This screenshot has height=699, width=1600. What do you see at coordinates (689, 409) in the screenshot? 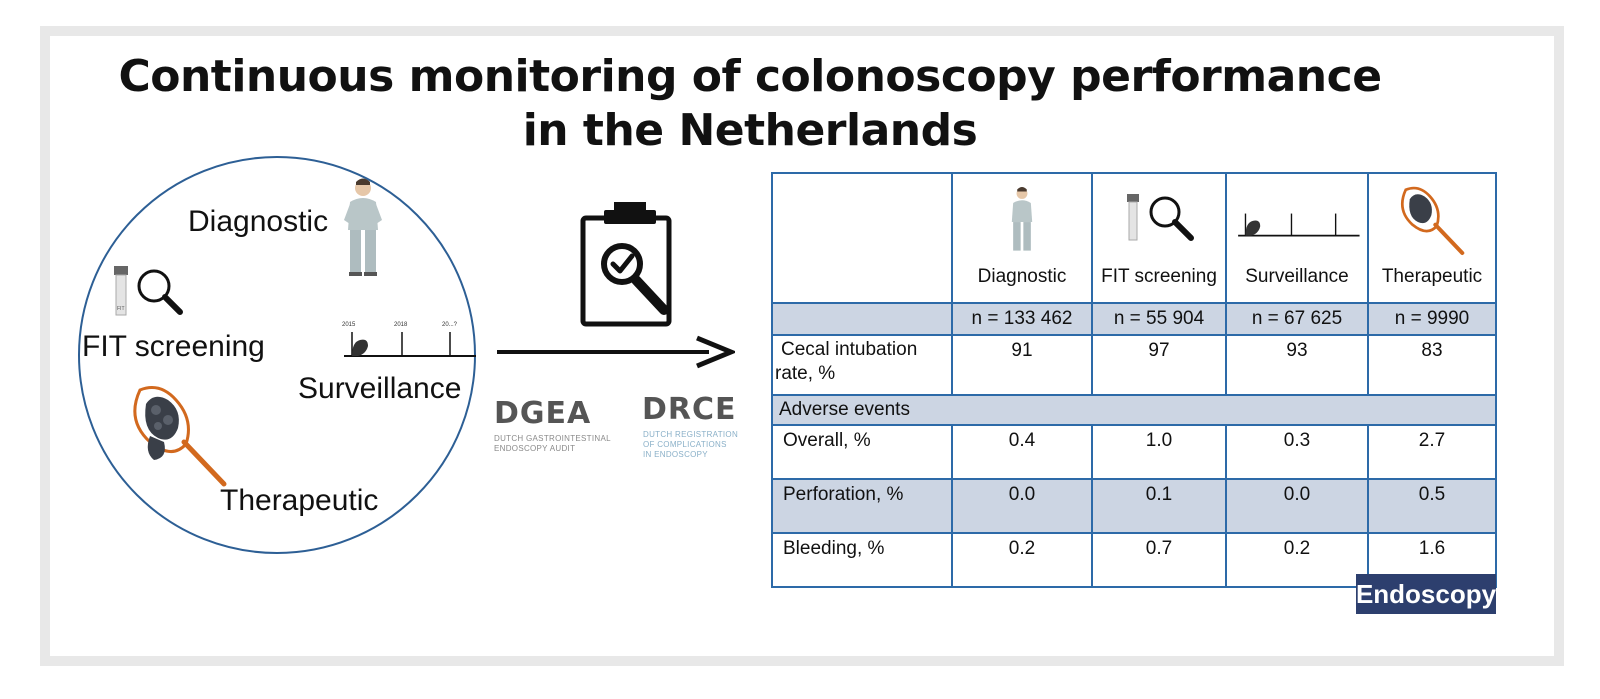
I see `drce-logo: DRCE` at bounding box center [689, 409].